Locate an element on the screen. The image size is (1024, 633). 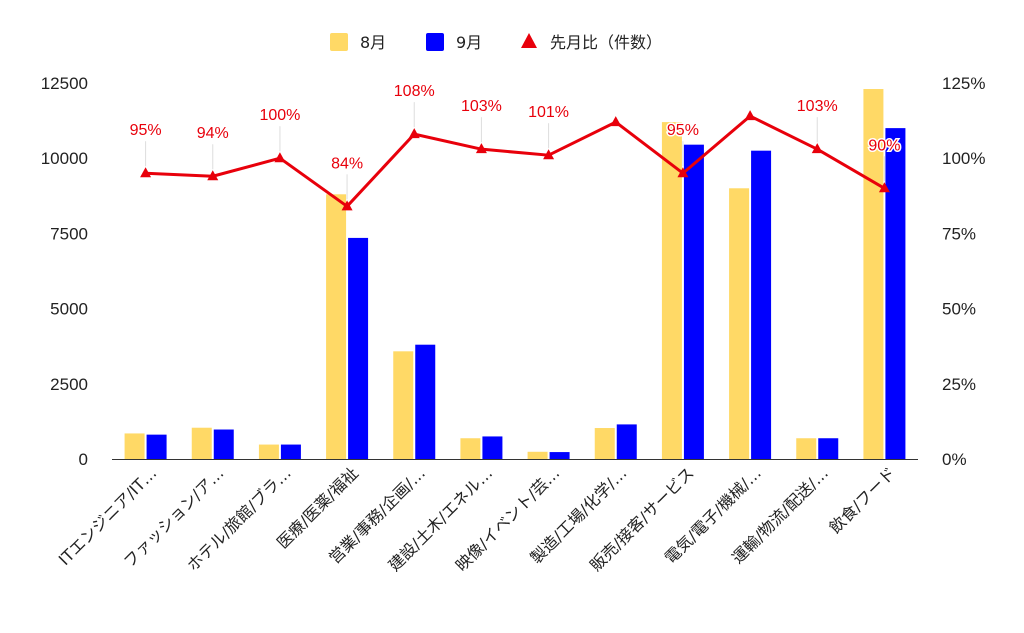
y-right-tick-label: 125% is located at coordinates (963, 83).